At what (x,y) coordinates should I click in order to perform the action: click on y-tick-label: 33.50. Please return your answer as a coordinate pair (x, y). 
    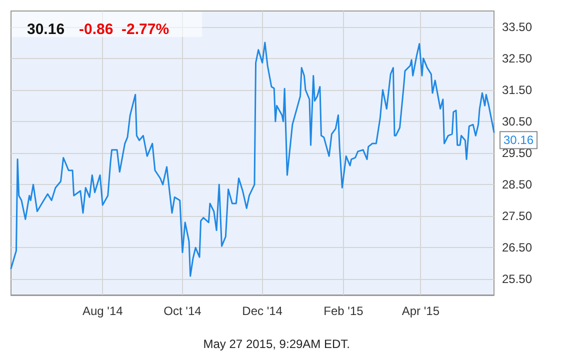
    Looking at the image, I should click on (517, 27).